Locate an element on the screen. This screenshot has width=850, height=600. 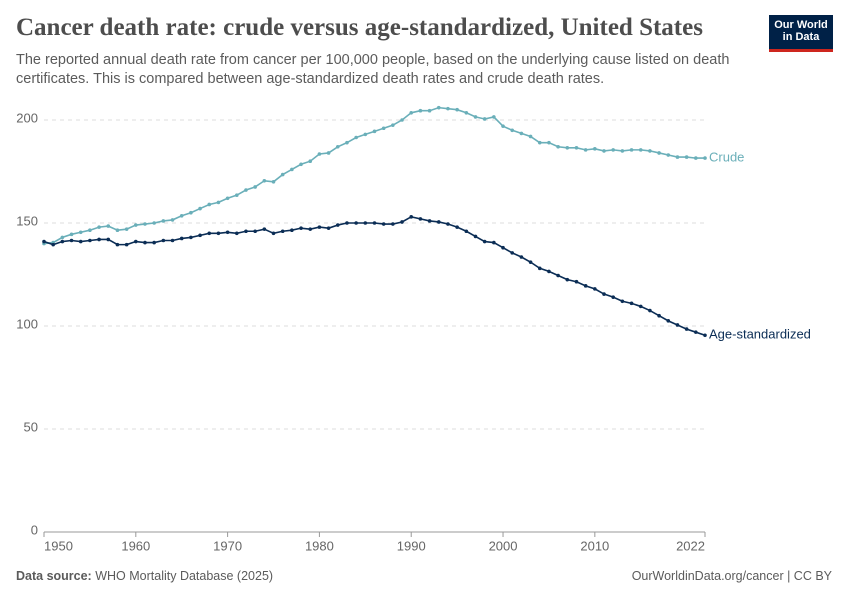
logo: Our World in Data is located at coordinates (801, 33).